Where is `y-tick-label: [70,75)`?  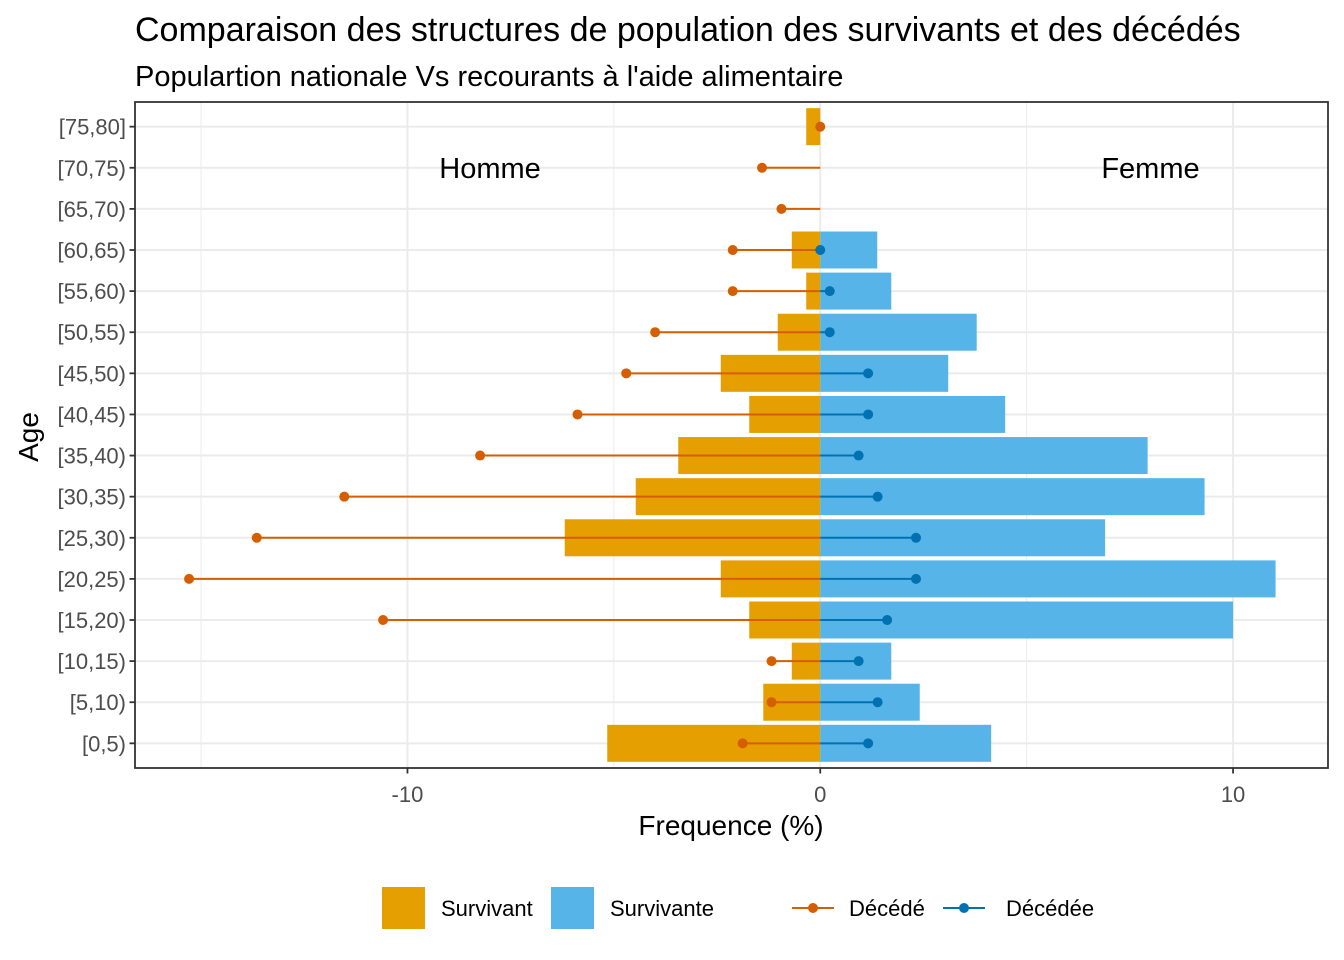 y-tick-label: [70,75) is located at coordinates (92, 168).